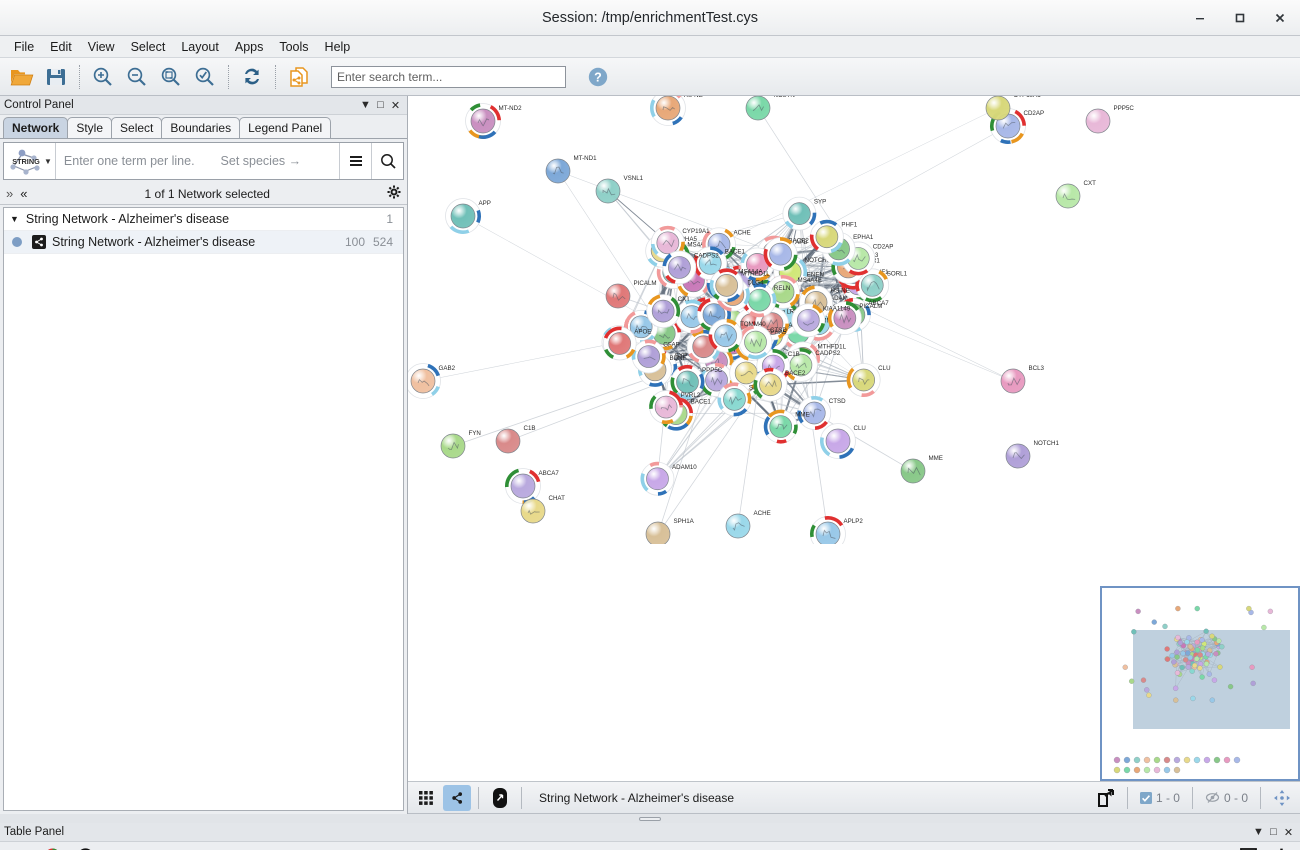 Image resolution: width=1300 pixels, height=850 pixels. Describe the element at coordinates (426, 798) in the screenshot. I see `grid-view-icon` at that location.